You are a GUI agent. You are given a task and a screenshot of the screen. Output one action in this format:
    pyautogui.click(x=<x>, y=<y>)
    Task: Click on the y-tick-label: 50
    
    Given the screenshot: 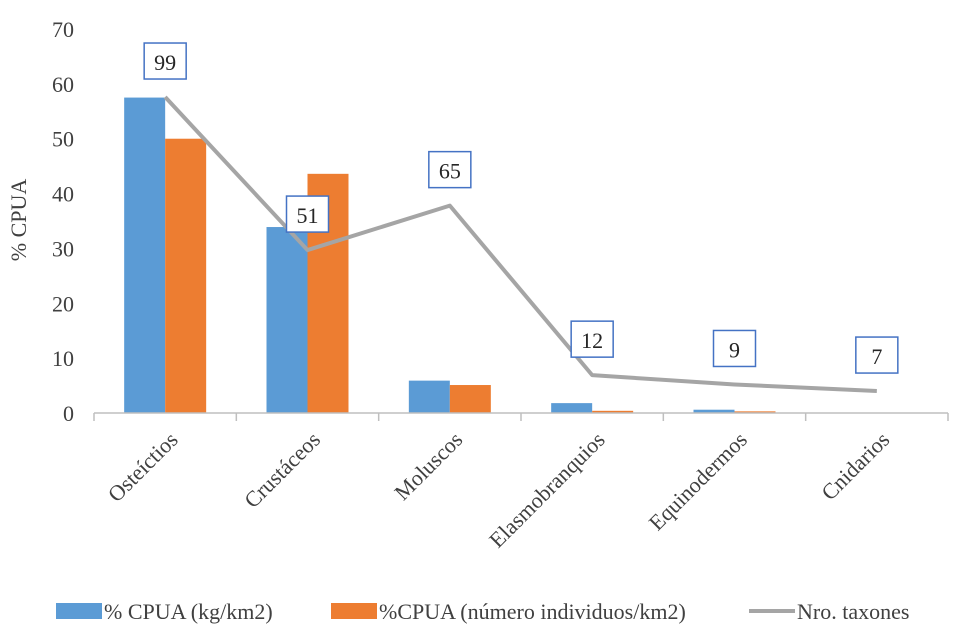 What is the action you would take?
    pyautogui.click(x=63, y=139)
    